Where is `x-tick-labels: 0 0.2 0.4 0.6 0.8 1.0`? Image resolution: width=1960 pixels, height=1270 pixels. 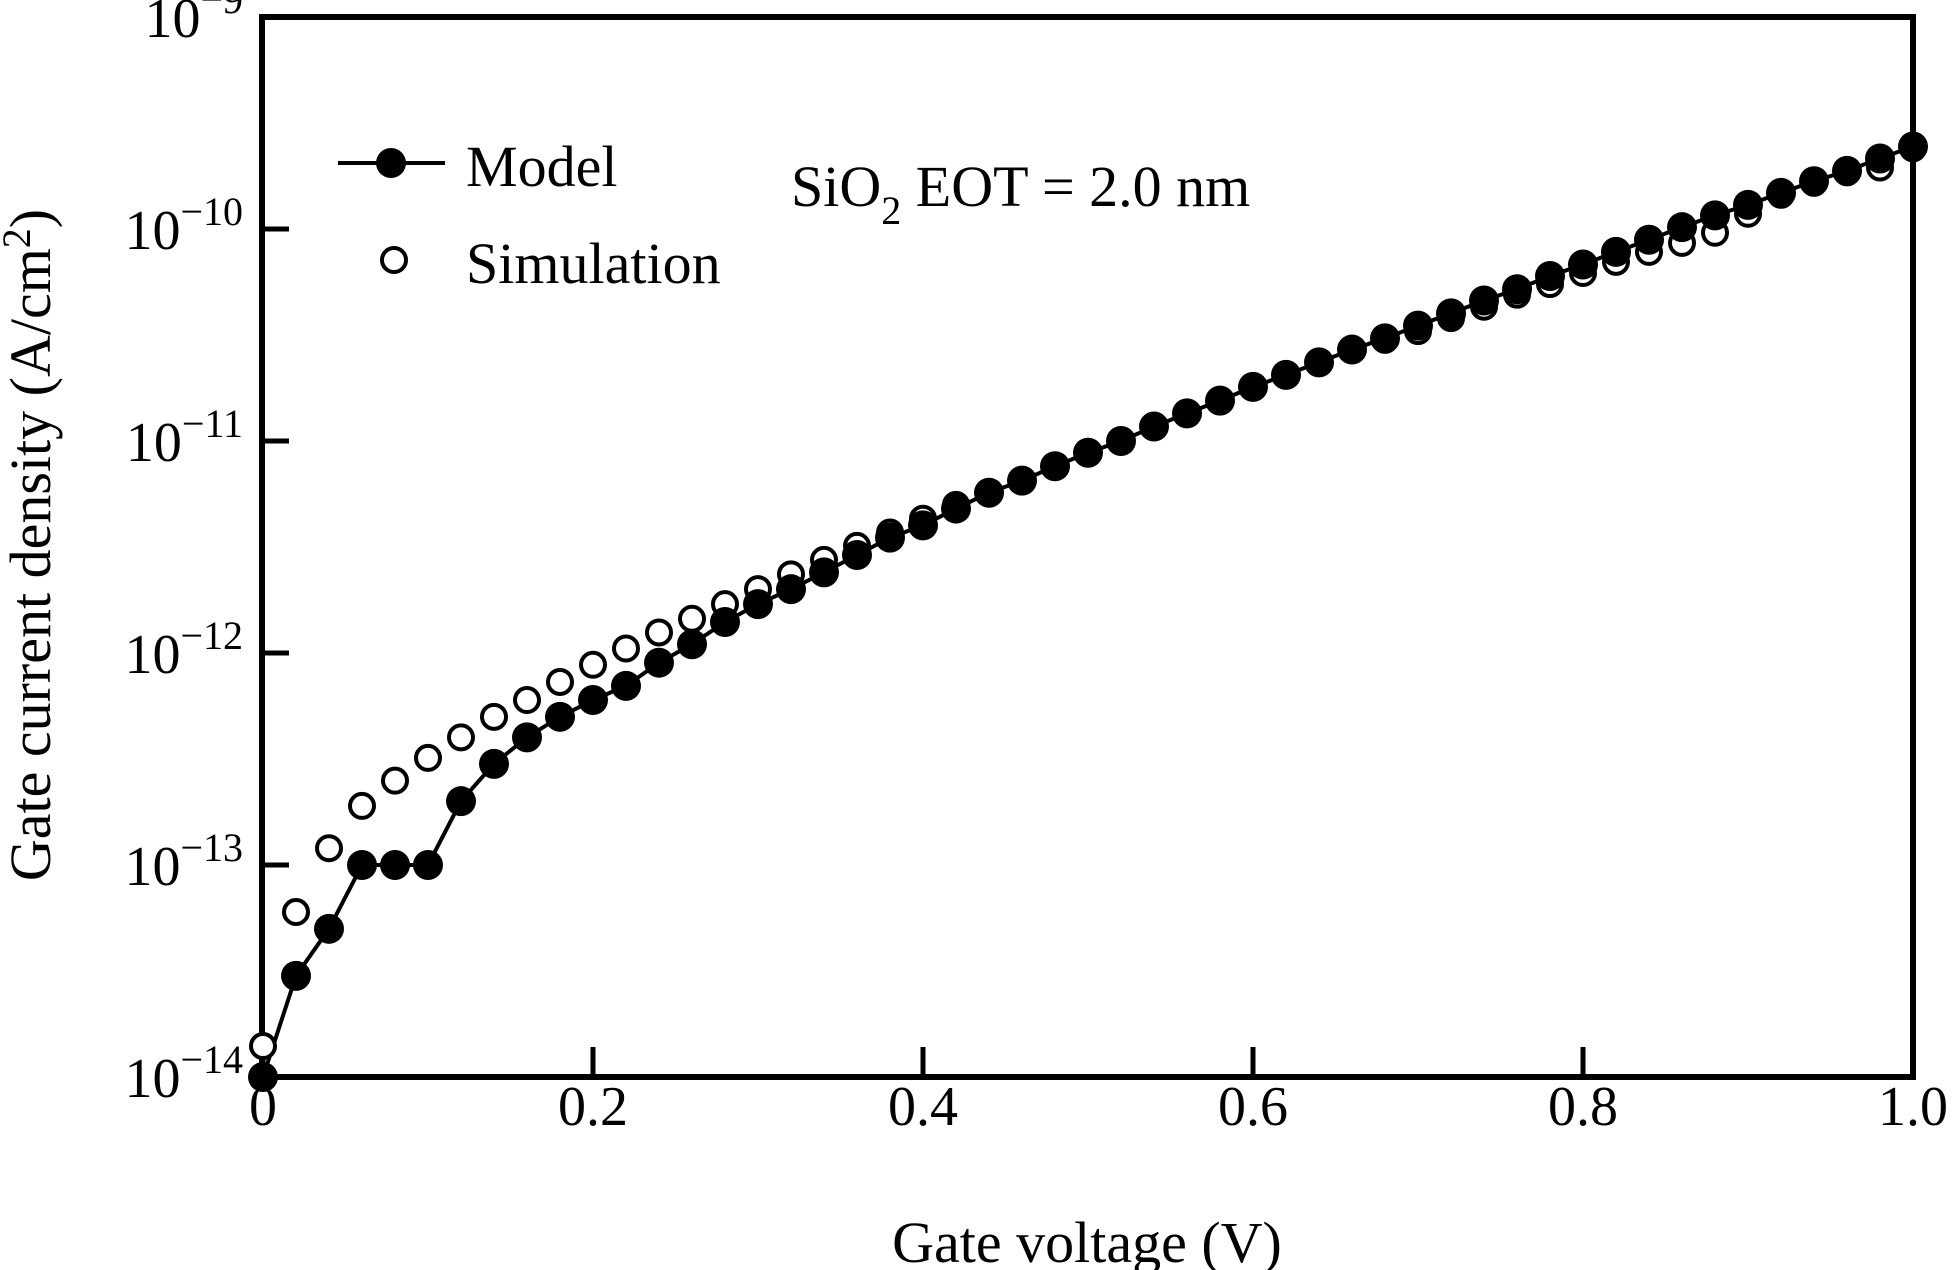
x-tick-labels: 0 0.2 0.4 0.6 0.8 1.0 is located at coordinates (1098, 1107).